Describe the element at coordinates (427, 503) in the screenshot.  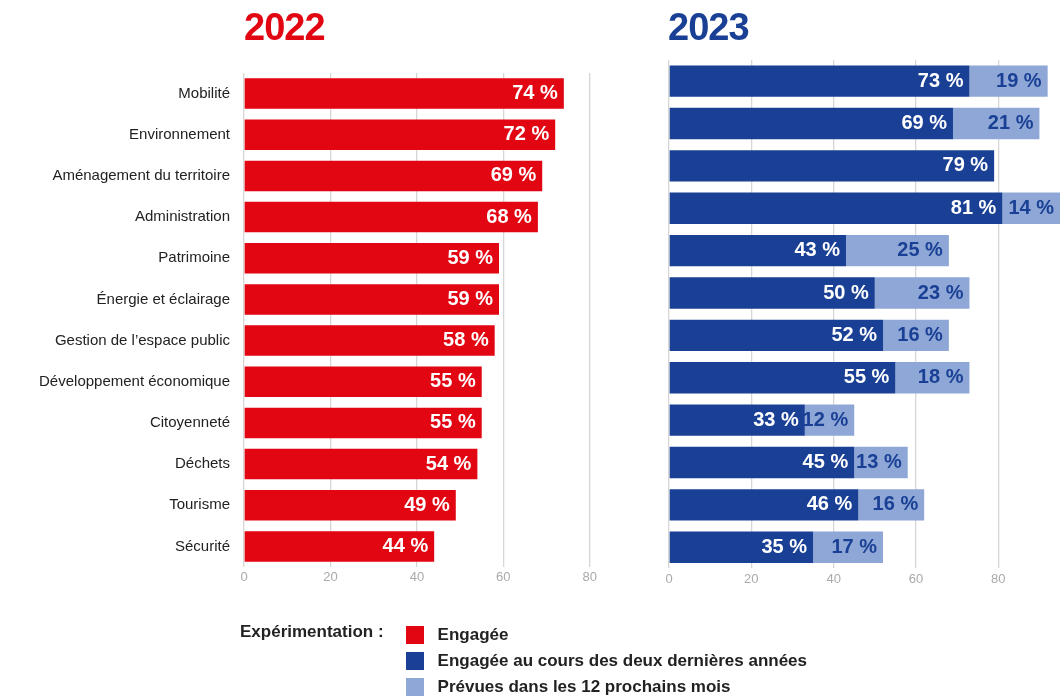
I see `data-label: 49 %` at that location.